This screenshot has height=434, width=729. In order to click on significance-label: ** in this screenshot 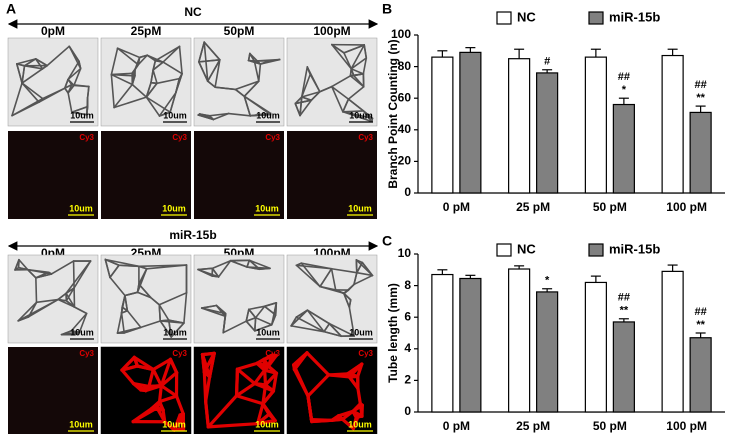, I will do `click(624, 311)`.